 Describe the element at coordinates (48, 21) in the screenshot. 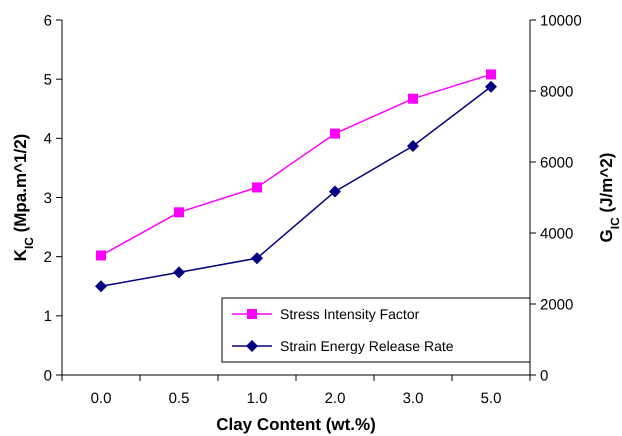

I see `y-tick-label: 6` at that location.